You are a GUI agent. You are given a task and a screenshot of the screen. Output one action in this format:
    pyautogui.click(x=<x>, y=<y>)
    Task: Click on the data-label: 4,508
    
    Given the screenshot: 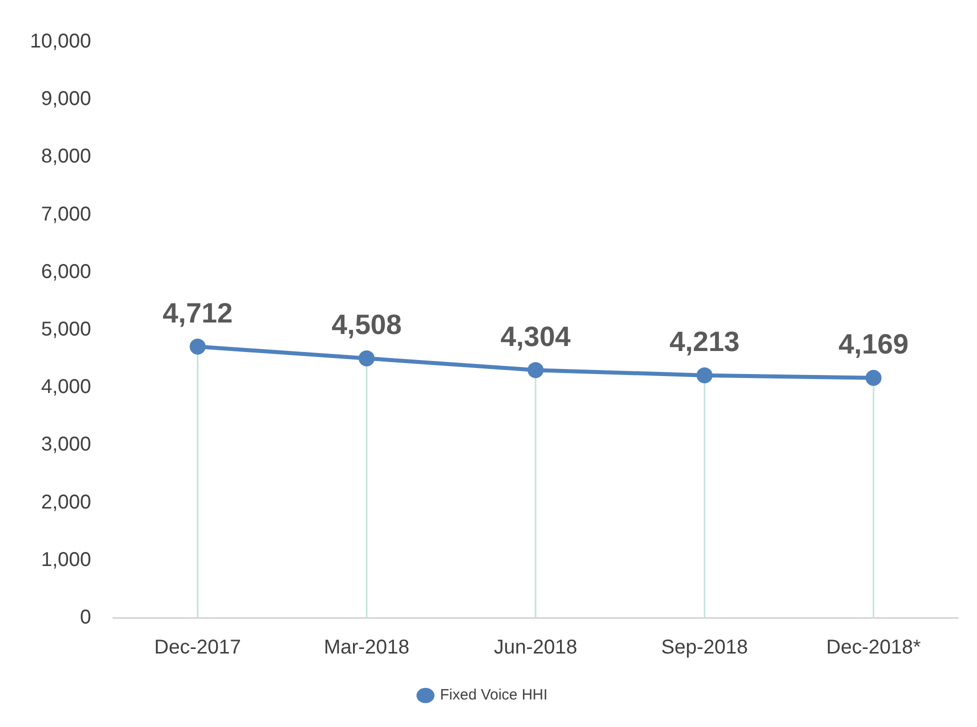 What is the action you would take?
    pyautogui.click(x=367, y=324)
    